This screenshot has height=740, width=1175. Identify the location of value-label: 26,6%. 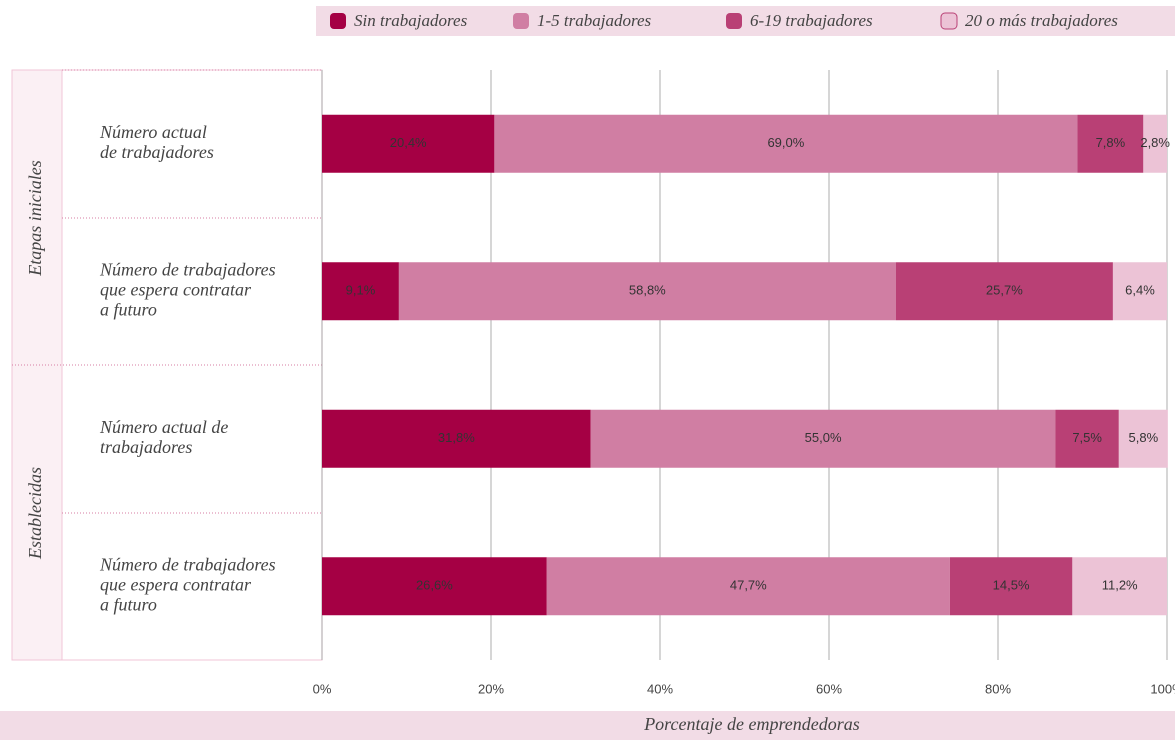
(434, 585).